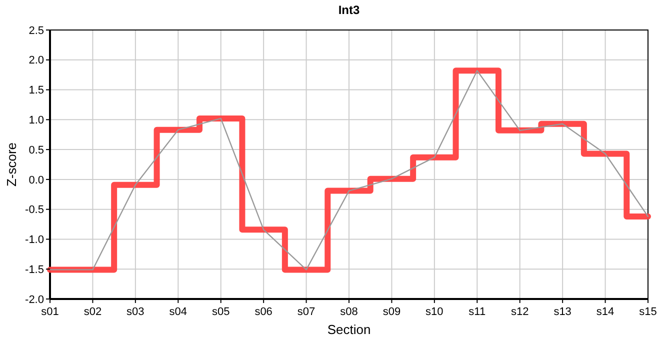  I want to click on y-tick-label: 2.0, so click(36, 60).